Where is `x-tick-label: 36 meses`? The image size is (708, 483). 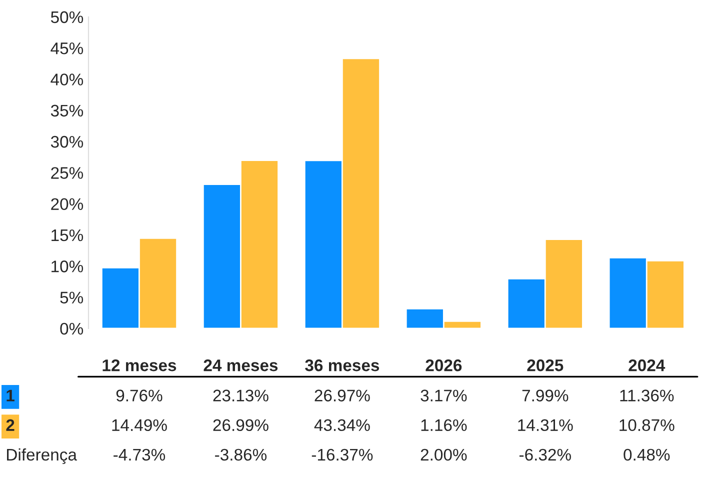 x-tick-label: 36 meses is located at coordinates (342, 365).